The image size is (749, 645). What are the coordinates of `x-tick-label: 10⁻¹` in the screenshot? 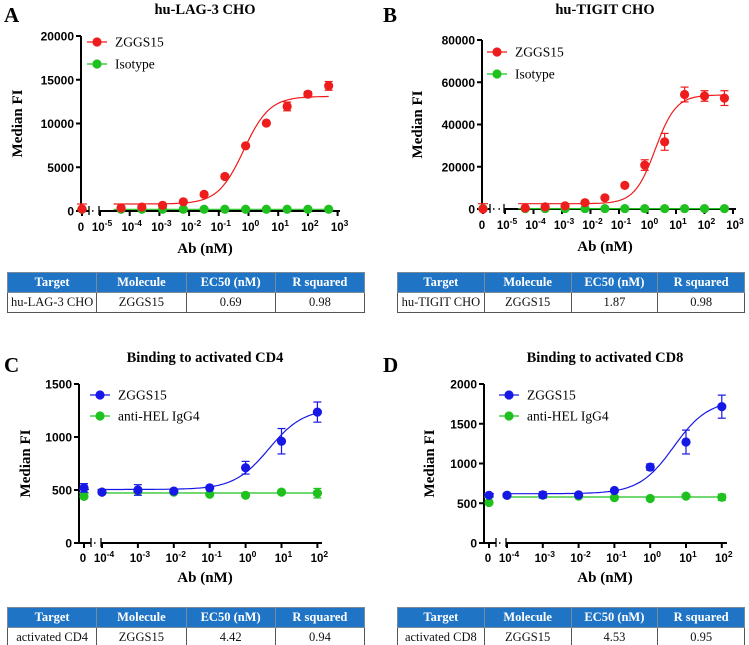 It's located at (616, 557).